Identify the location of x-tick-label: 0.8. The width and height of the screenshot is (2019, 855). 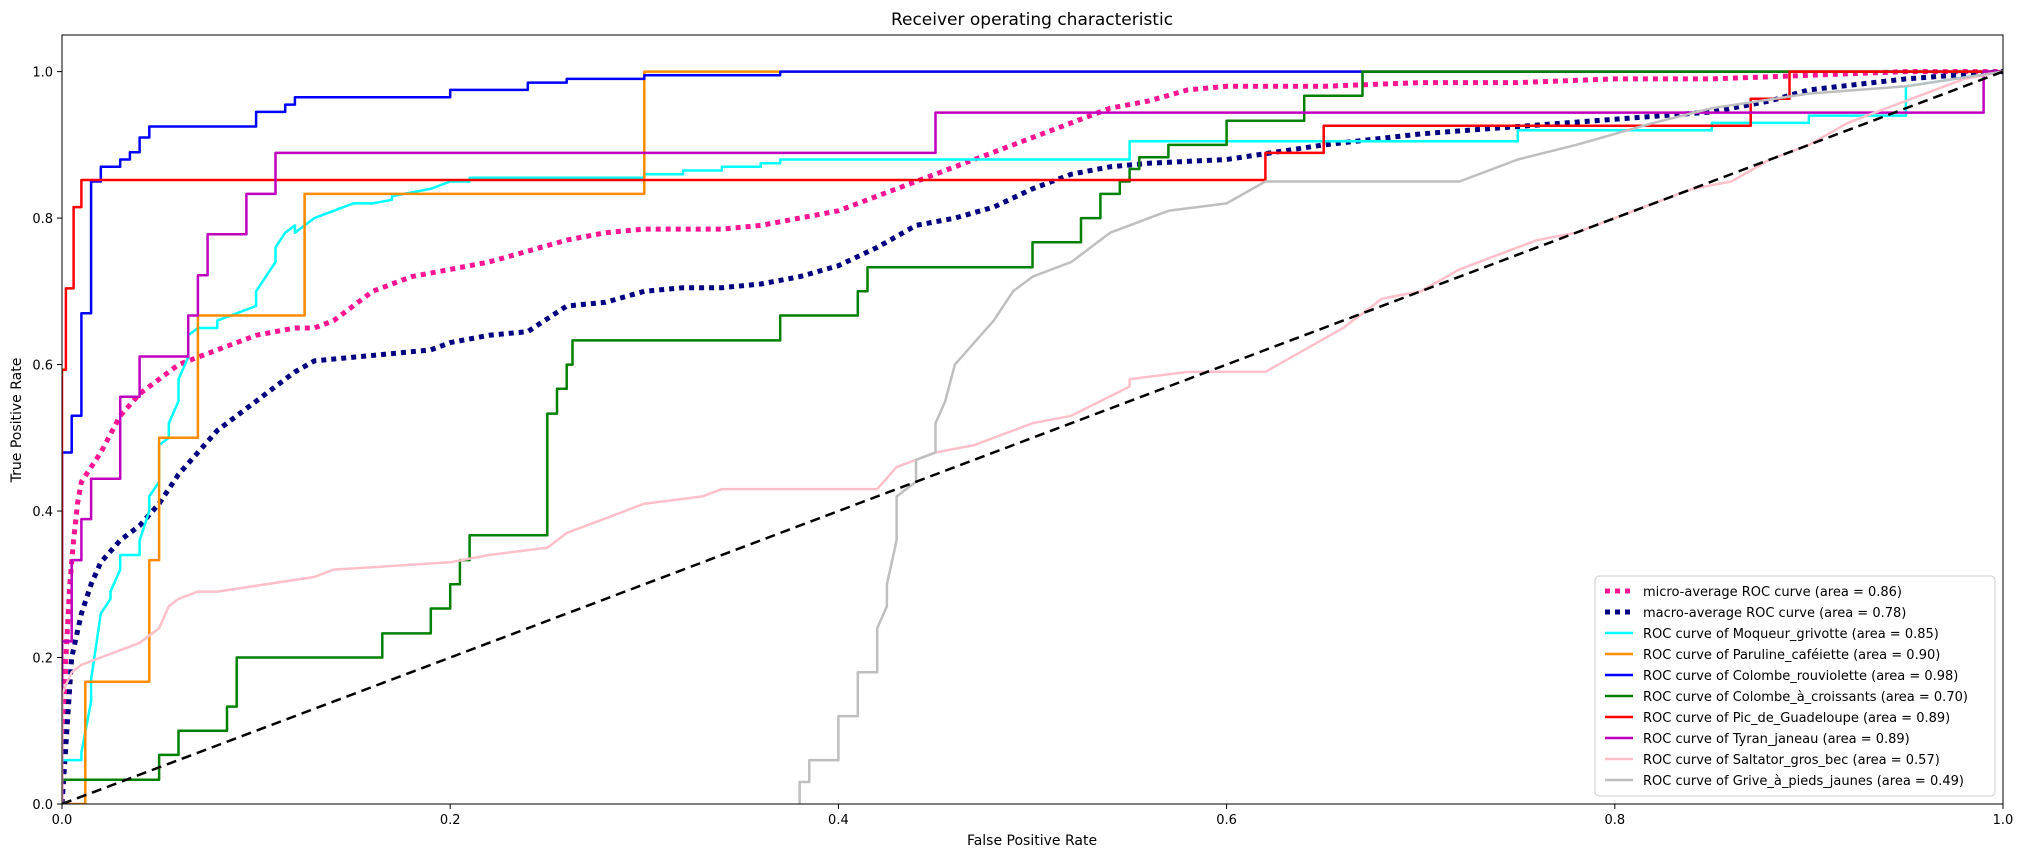
(1614, 820).